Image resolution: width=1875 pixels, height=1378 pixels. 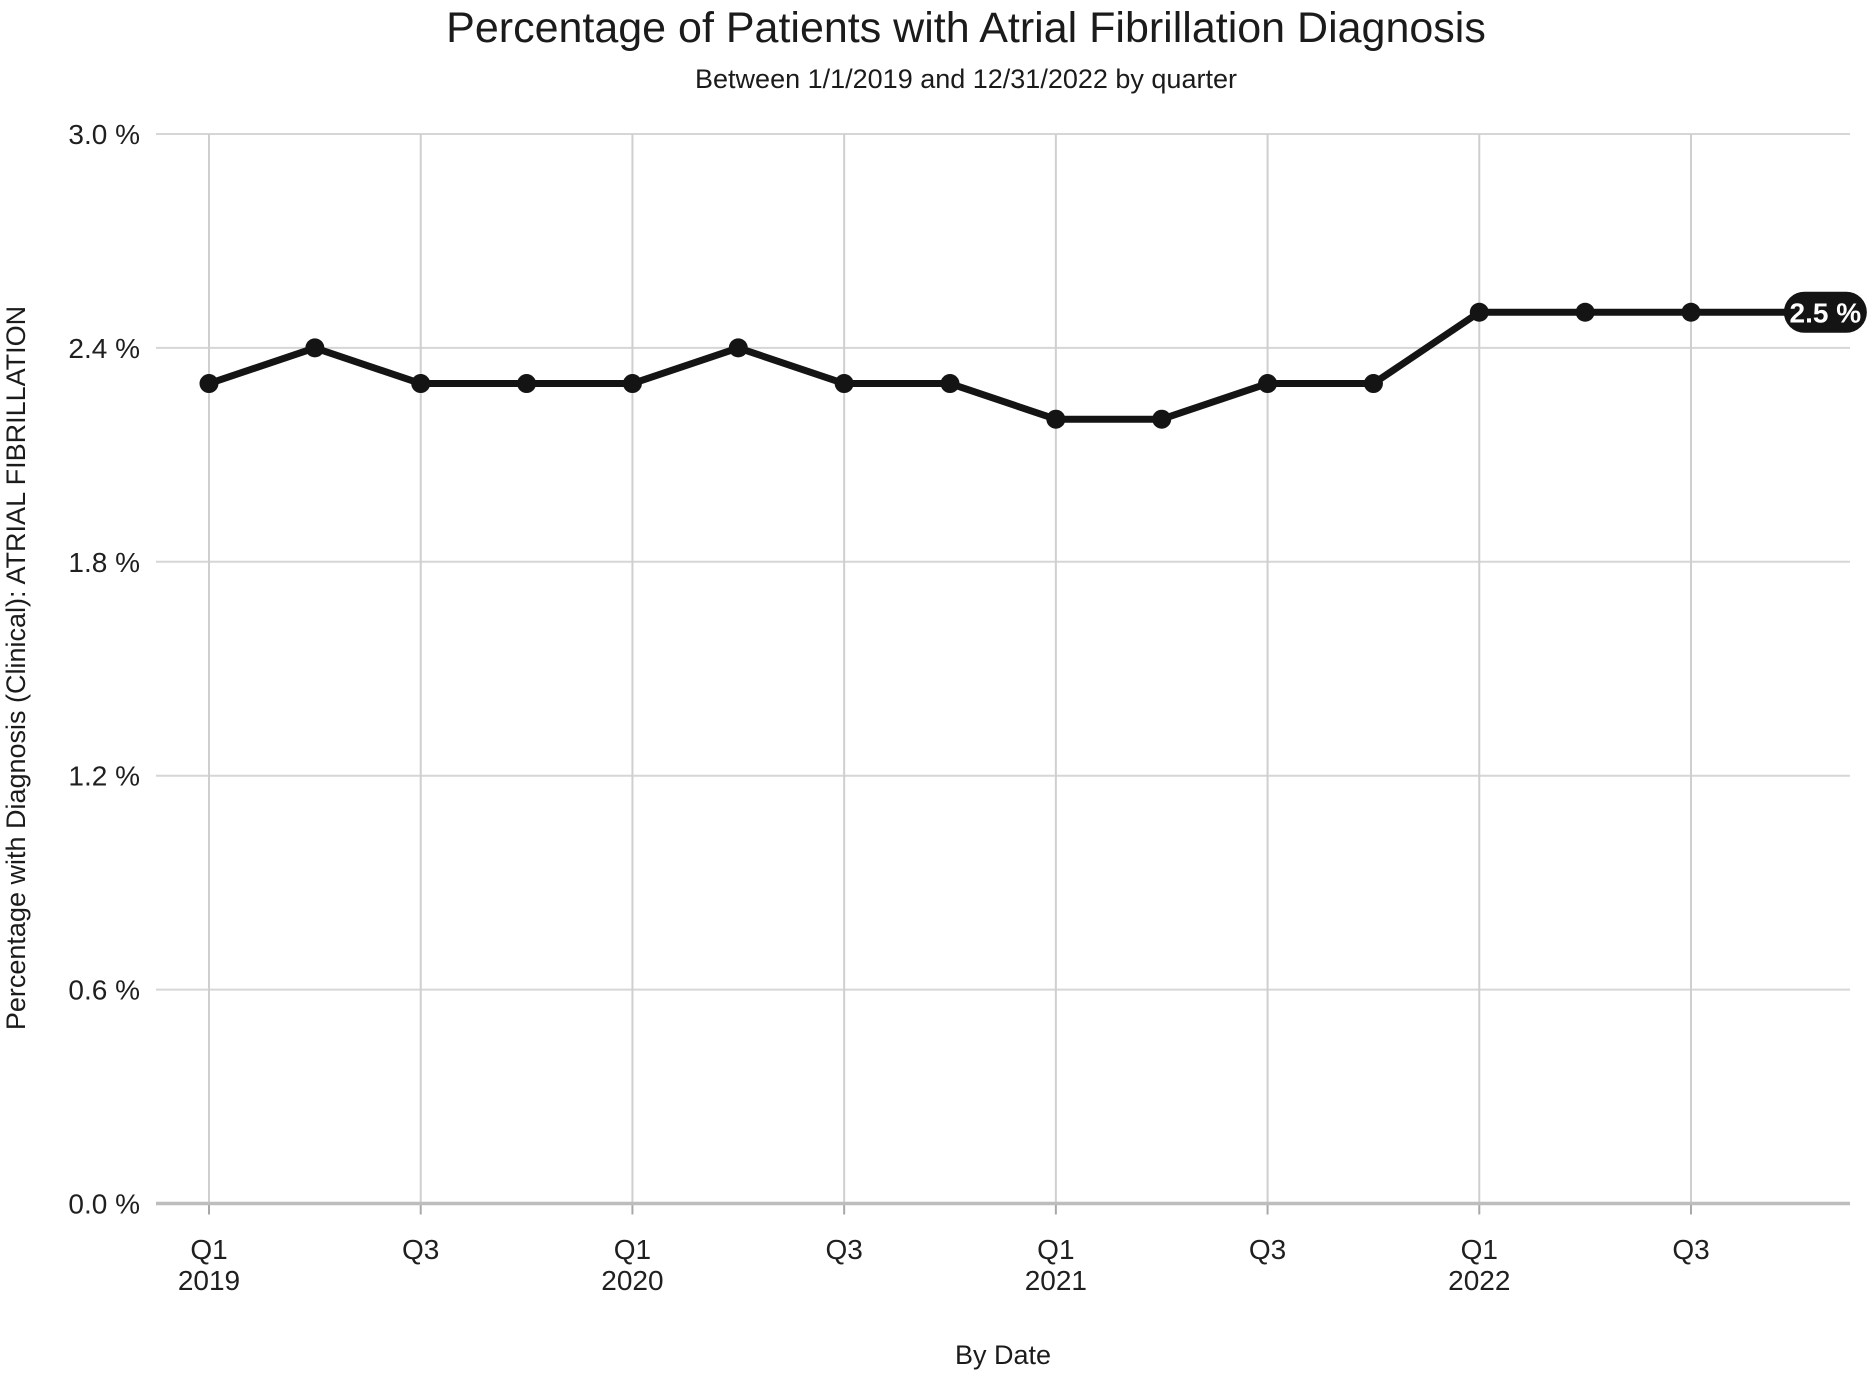 What do you see at coordinates (1003, 365) in the screenshot?
I see `series-line` at bounding box center [1003, 365].